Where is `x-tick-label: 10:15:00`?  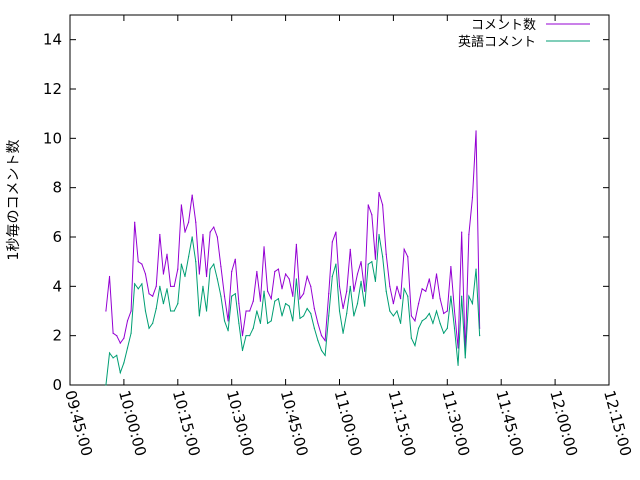 x-tick-label: 10:15:00 is located at coordinates (186, 423).